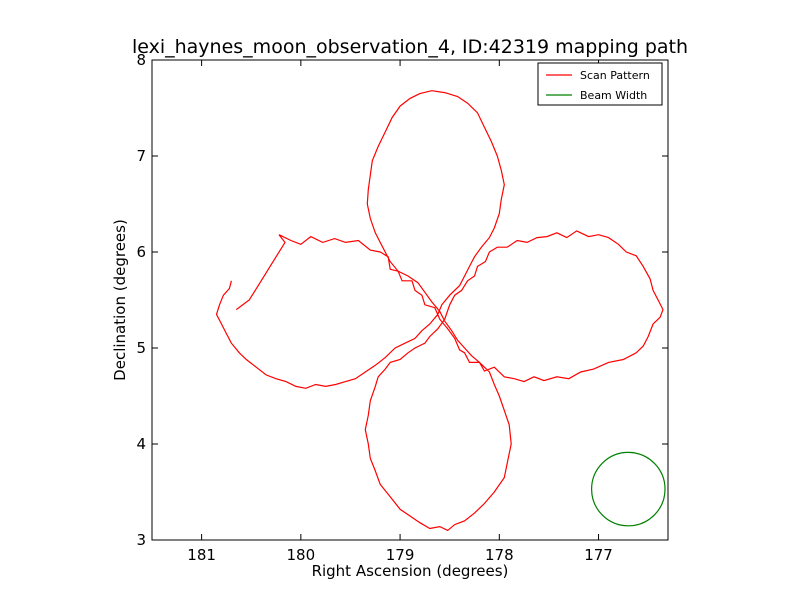  What do you see at coordinates (120, 300) in the screenshot?
I see `y-axis-title: Declination (degrees)` at bounding box center [120, 300].